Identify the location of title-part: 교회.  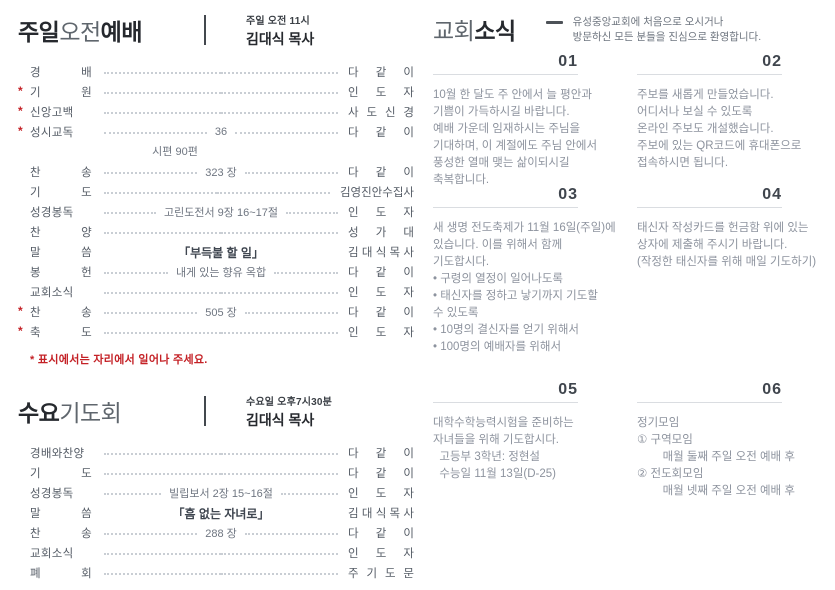
(454, 31).